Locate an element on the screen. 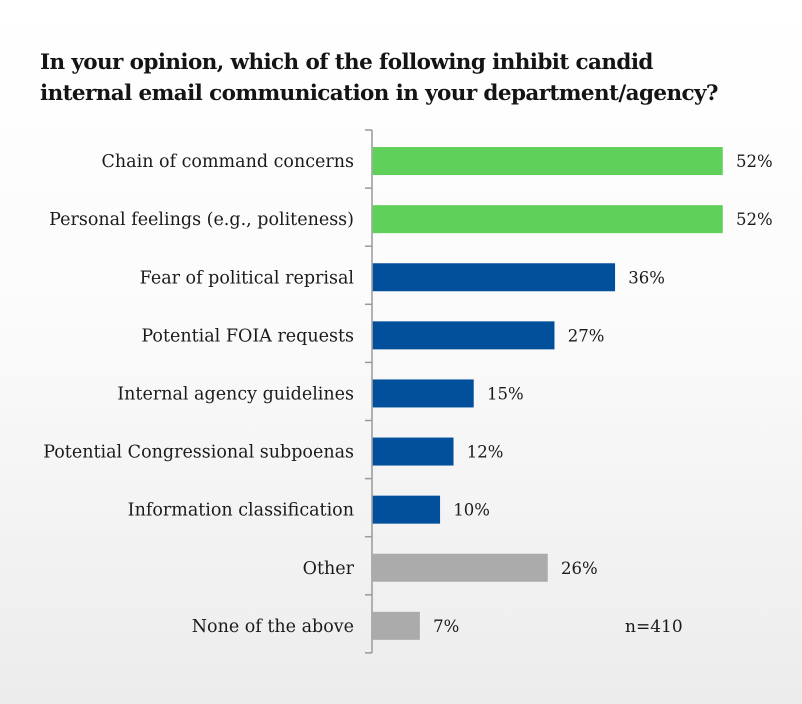 This screenshot has width=802, height=704. y-axis is located at coordinates (369, 391).